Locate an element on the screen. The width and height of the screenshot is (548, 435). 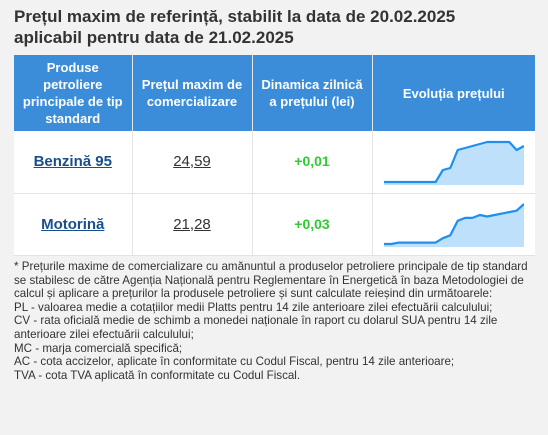
title-line-2: aplicabil pentru data de 21.02.2025 is located at coordinates (154, 37).